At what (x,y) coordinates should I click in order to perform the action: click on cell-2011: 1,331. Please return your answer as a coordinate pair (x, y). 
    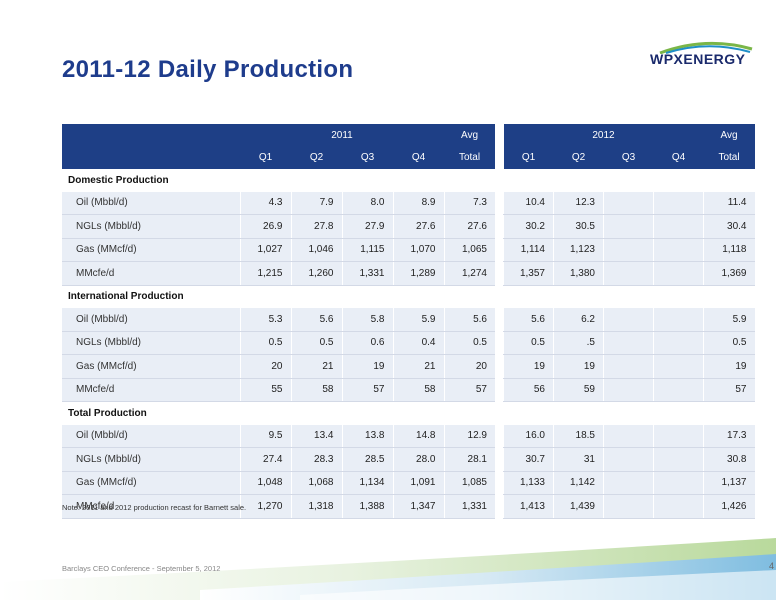
    Looking at the image, I should click on (367, 273).